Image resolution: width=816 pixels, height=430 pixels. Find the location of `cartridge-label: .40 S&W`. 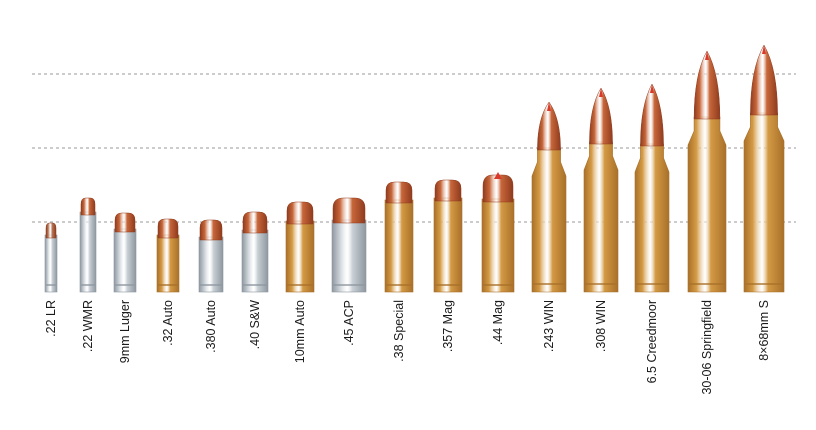

cartridge-label: .40 S&W is located at coordinates (255, 325).